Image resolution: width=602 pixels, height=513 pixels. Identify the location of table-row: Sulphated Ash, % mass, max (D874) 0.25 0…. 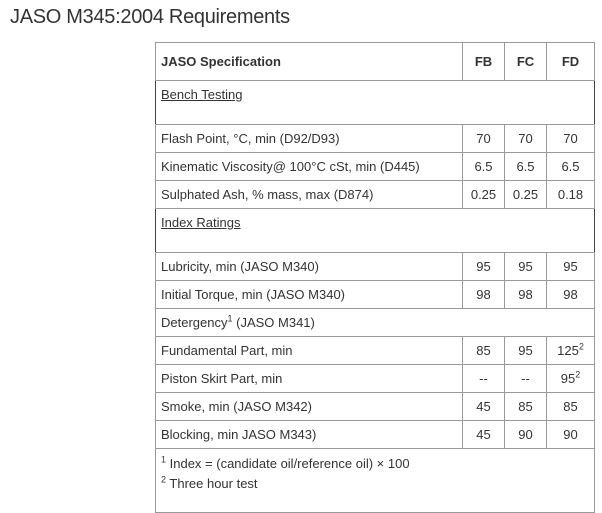
(375, 194).